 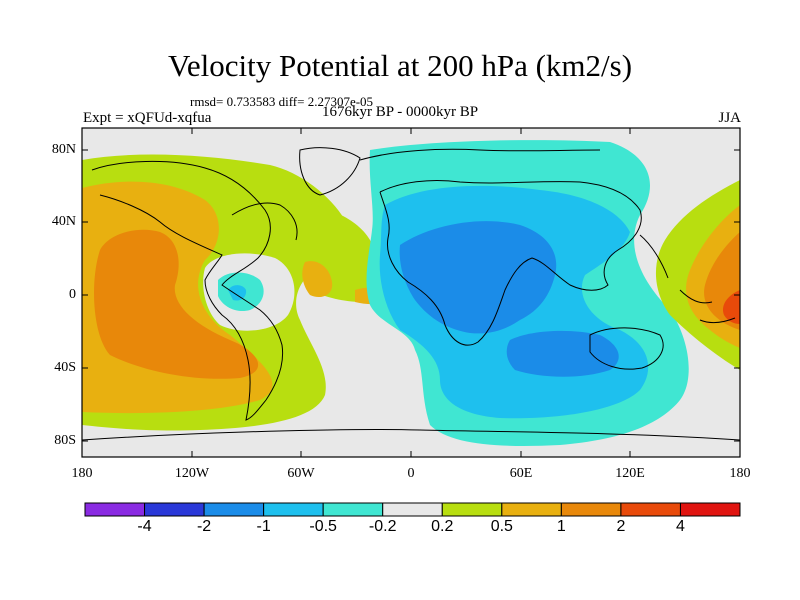 I want to click on period-label: 1676kyr BP - 0000kyr BP, so click(x=400, y=112).